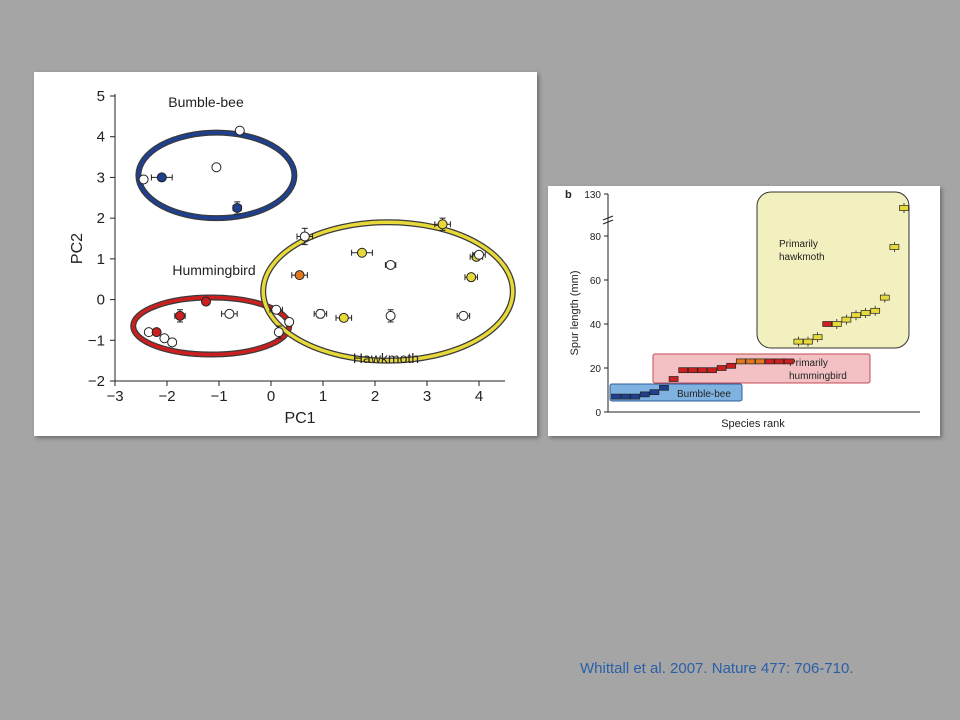  Describe the element at coordinates (218, 396) in the screenshot. I see `x-tick-label: −1` at that location.